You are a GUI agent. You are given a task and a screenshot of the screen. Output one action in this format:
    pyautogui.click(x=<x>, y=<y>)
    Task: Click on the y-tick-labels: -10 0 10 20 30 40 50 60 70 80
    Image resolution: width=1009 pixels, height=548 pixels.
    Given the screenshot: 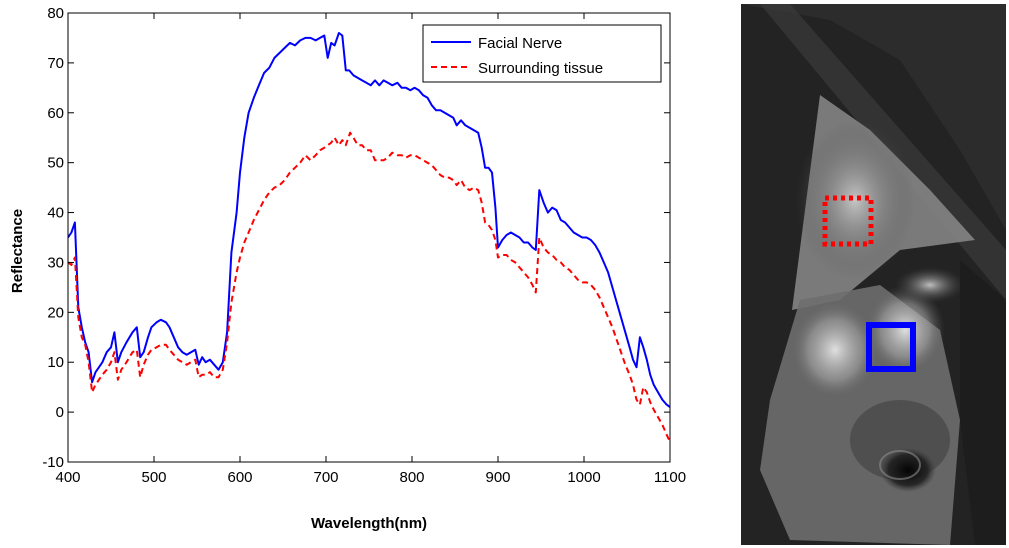 What is the action you would take?
    pyautogui.click(x=53, y=238)
    